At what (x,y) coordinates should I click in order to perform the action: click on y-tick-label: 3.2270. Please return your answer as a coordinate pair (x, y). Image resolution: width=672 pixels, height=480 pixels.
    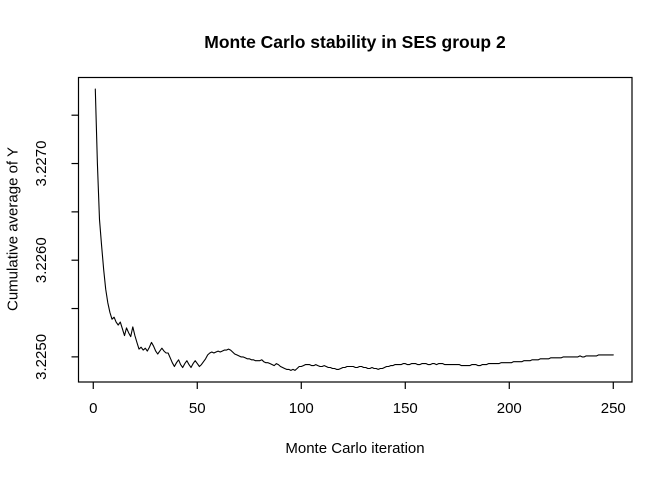
    Looking at the image, I should click on (41, 164).